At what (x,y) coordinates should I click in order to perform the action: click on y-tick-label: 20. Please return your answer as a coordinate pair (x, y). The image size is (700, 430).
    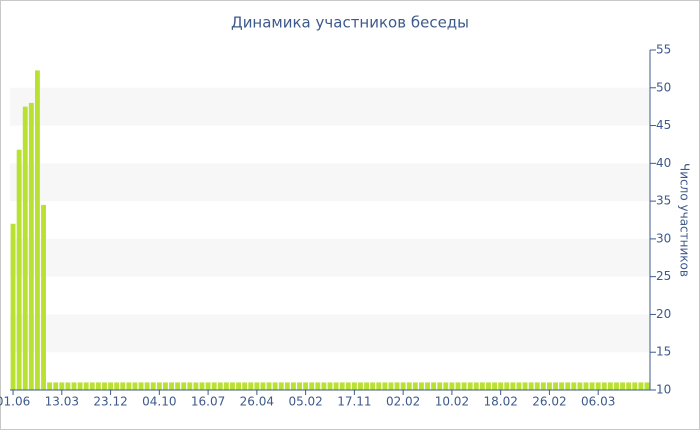
    Looking at the image, I should click on (663, 314).